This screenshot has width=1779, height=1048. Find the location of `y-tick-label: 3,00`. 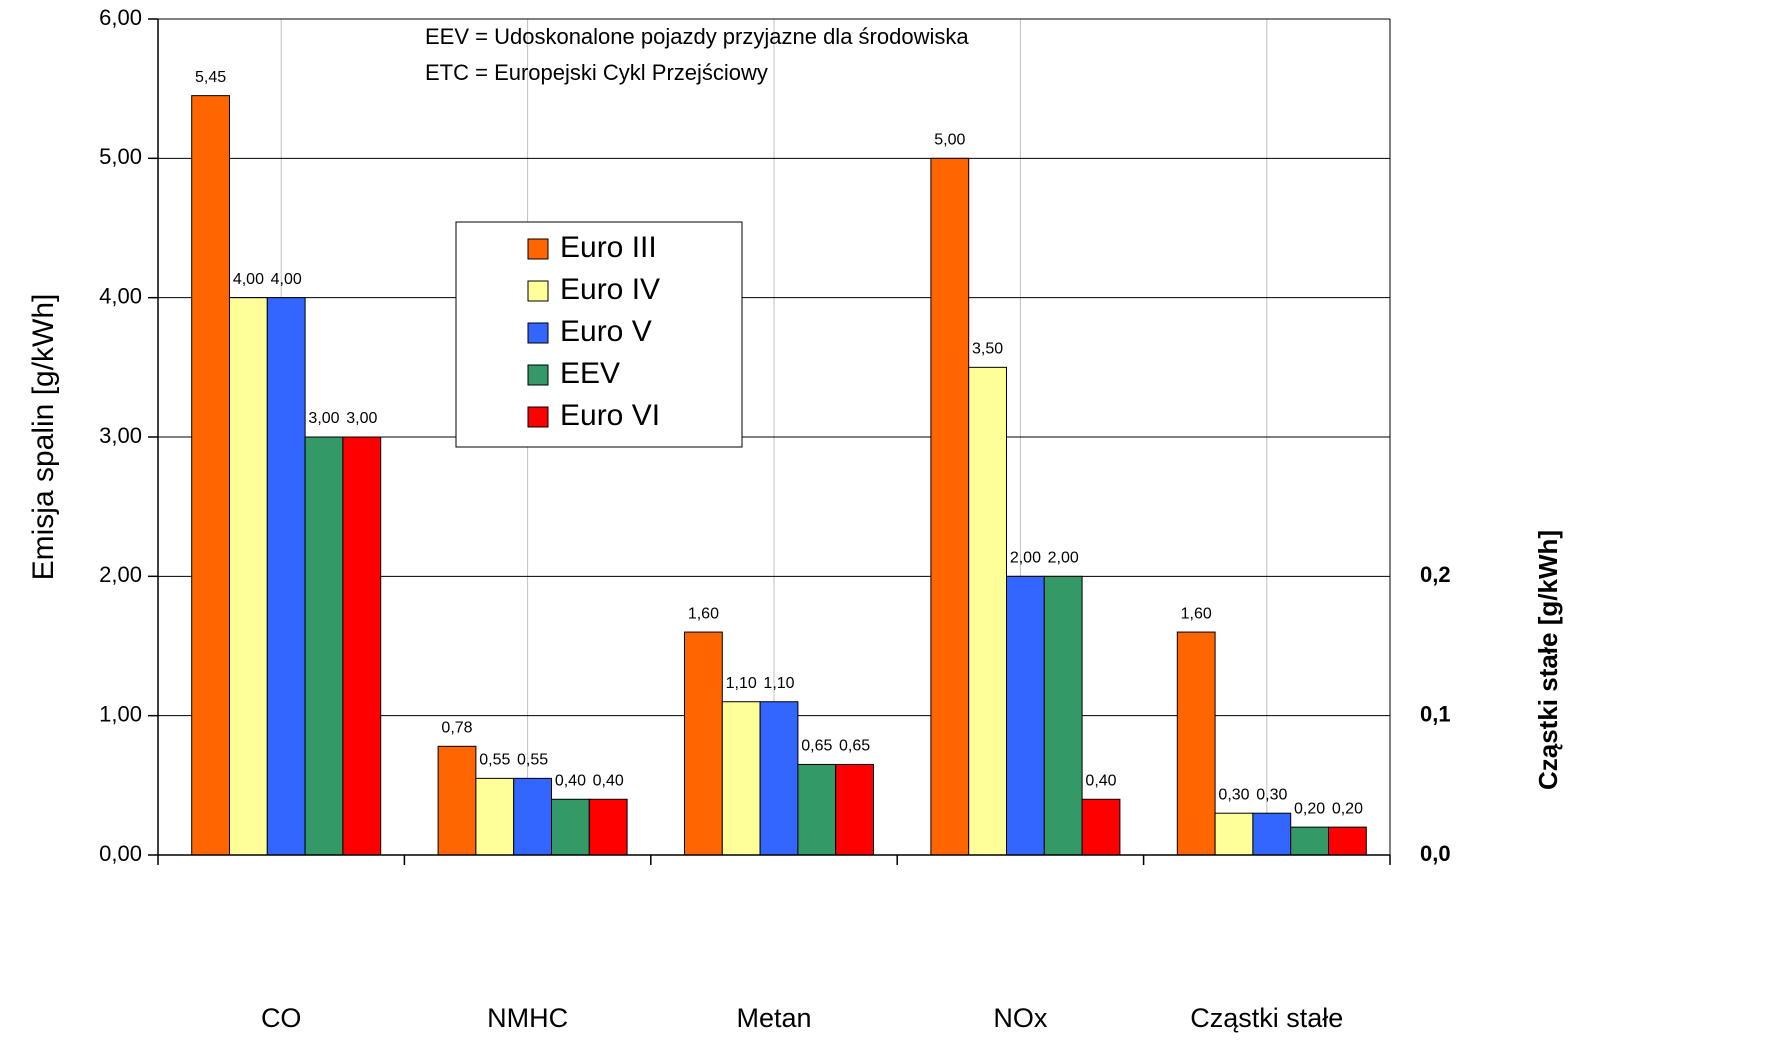

y-tick-label: 3,00 is located at coordinates (120, 435).